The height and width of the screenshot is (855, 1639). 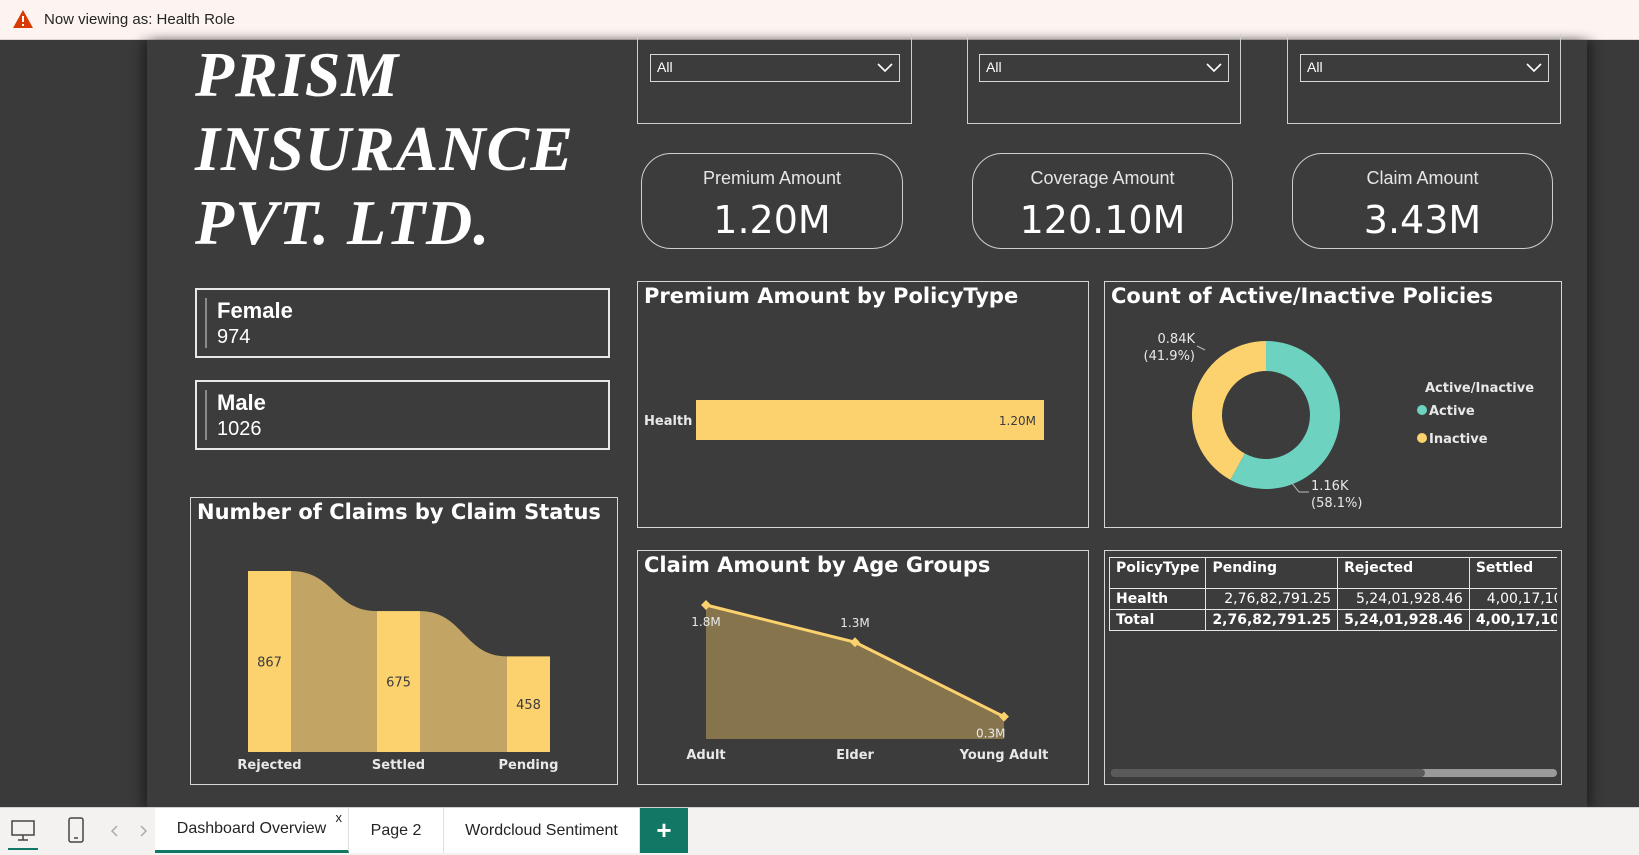 I want to click on tab-label: Dashboard Overview, so click(x=251, y=828).